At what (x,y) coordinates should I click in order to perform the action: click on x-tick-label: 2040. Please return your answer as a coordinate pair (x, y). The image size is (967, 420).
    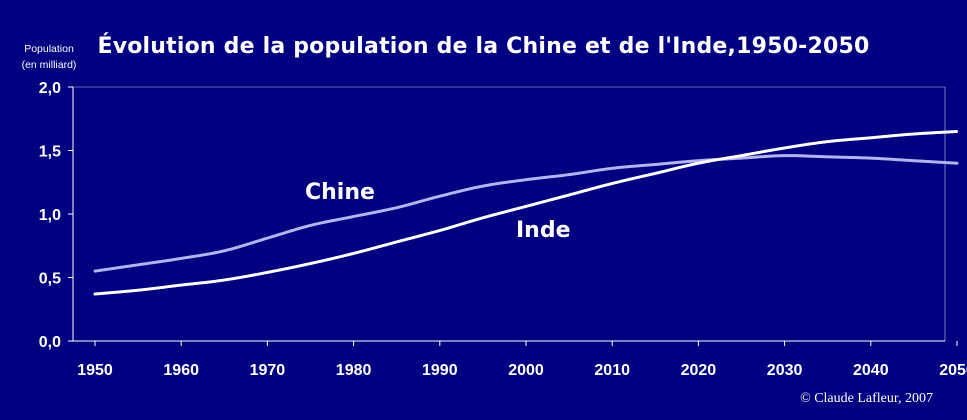
    Looking at the image, I should click on (871, 370).